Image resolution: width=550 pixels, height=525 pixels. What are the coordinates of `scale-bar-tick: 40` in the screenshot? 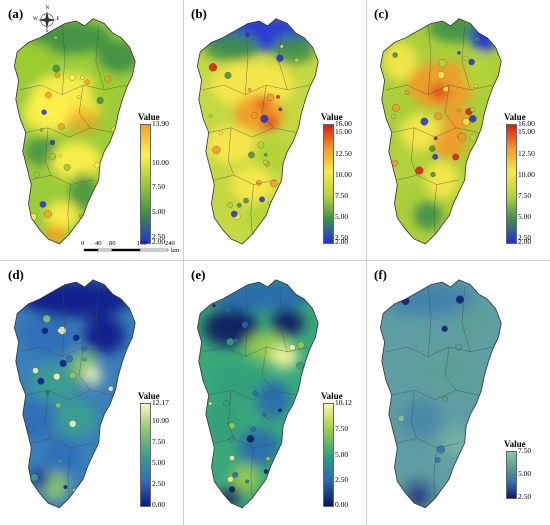 It's located at (98, 243).